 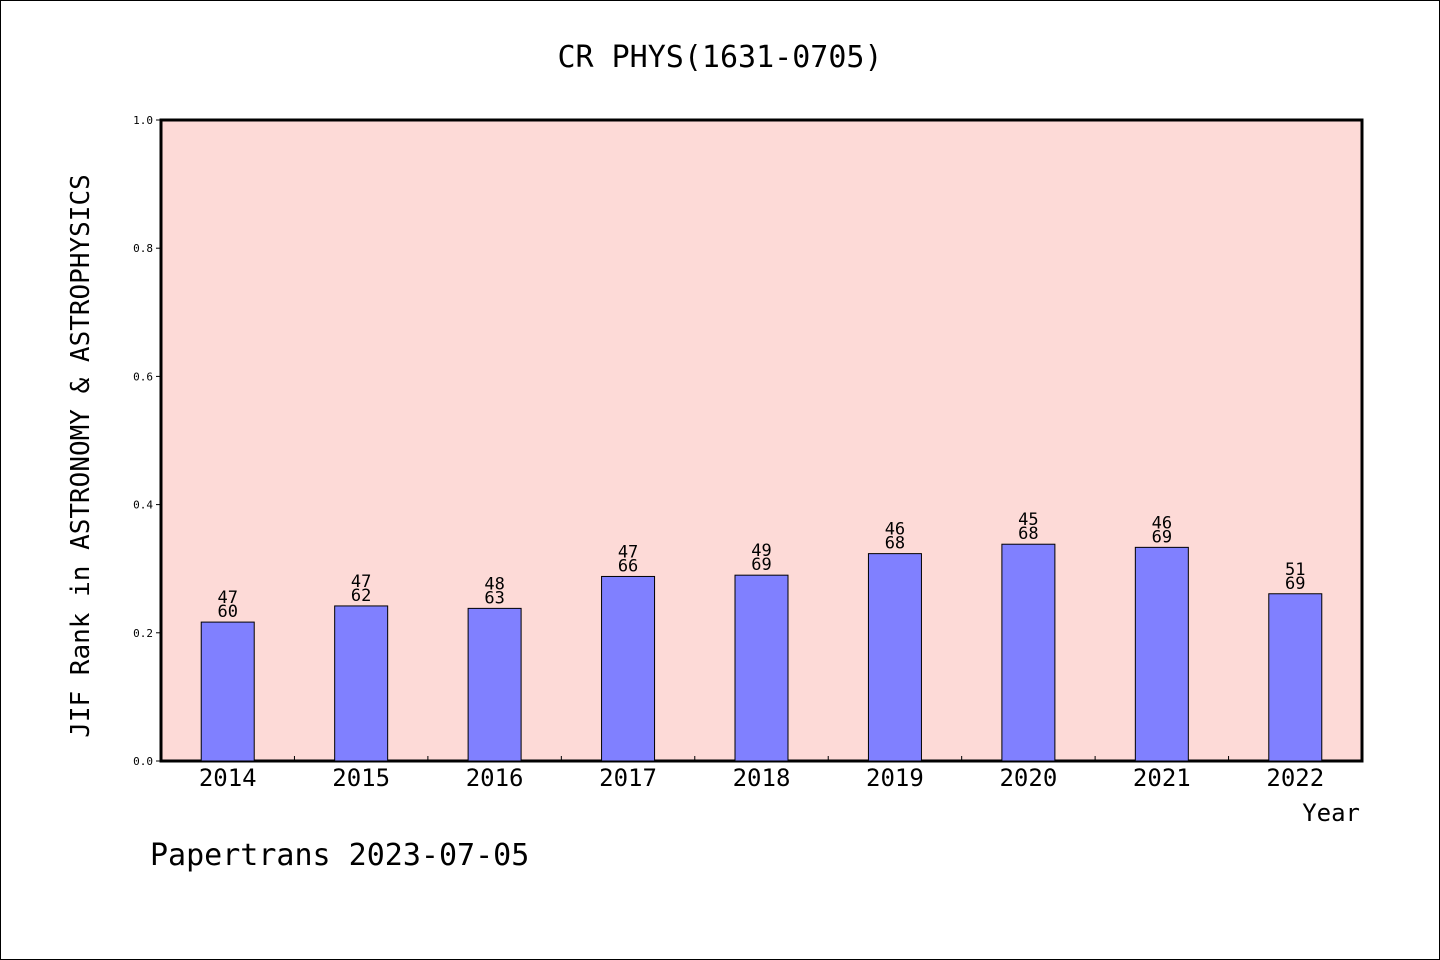 What do you see at coordinates (1028, 778) in the screenshot?
I see `x-tick-label-2020: 2020` at bounding box center [1028, 778].